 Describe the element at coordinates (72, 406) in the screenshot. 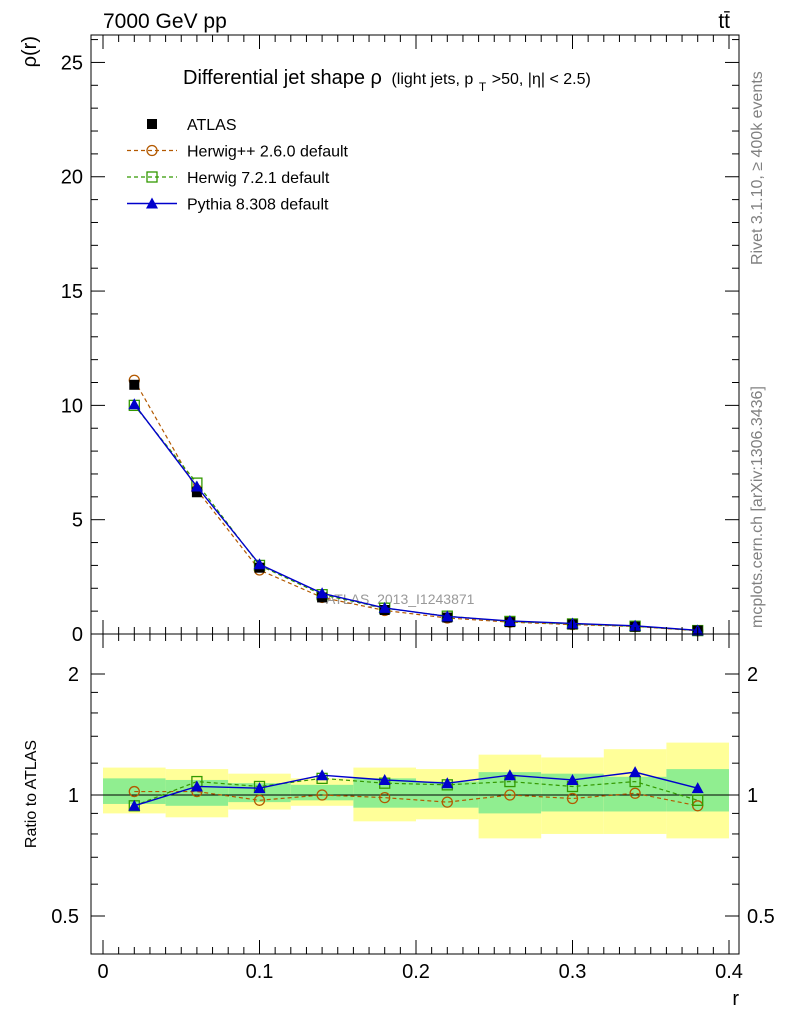

I see `main-ytick-label: 10` at that location.